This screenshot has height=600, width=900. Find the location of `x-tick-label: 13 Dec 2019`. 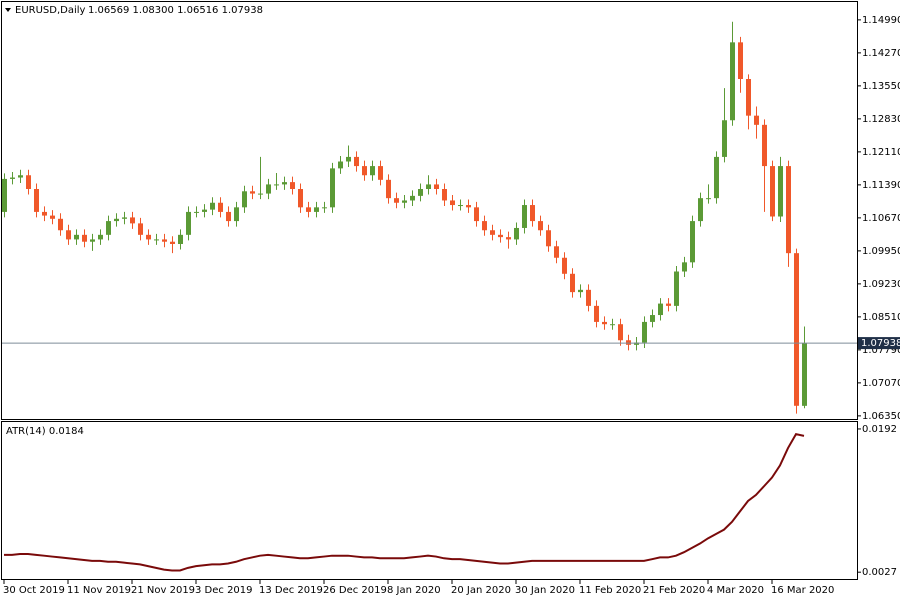

x-tick-label: 13 Dec 2019 is located at coordinates (291, 590).